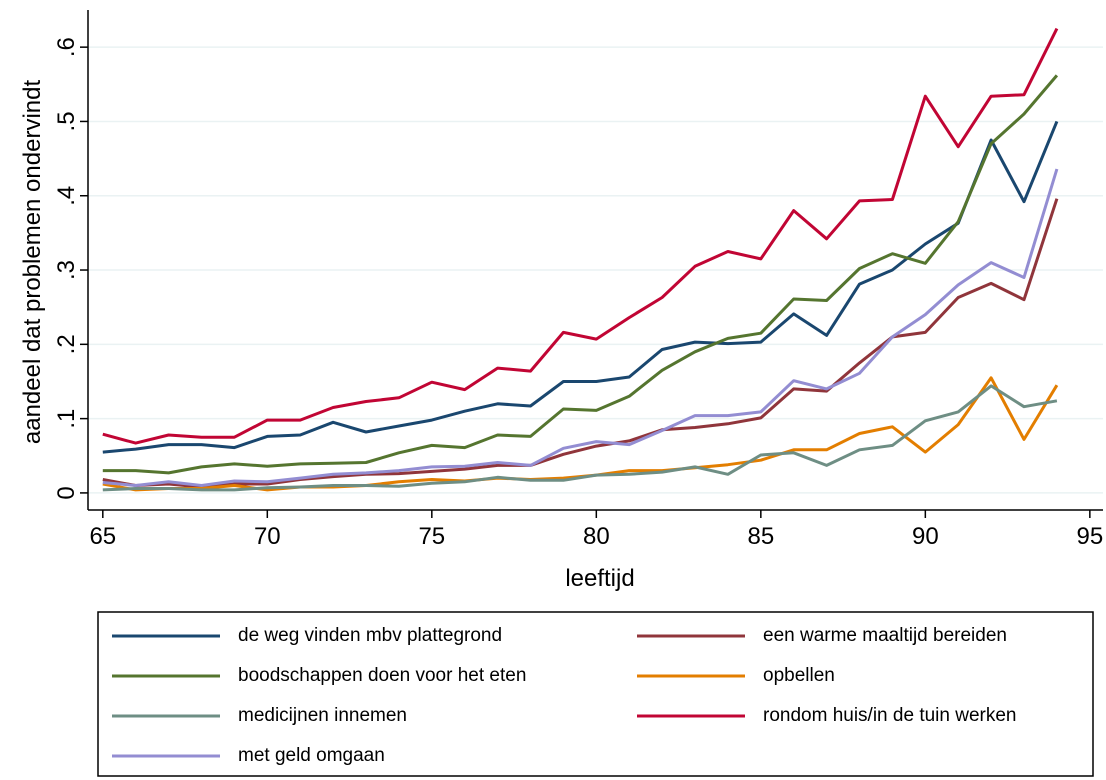 The image size is (1106, 780). I want to click on x-axis-title: leeftijd, so click(599, 578).